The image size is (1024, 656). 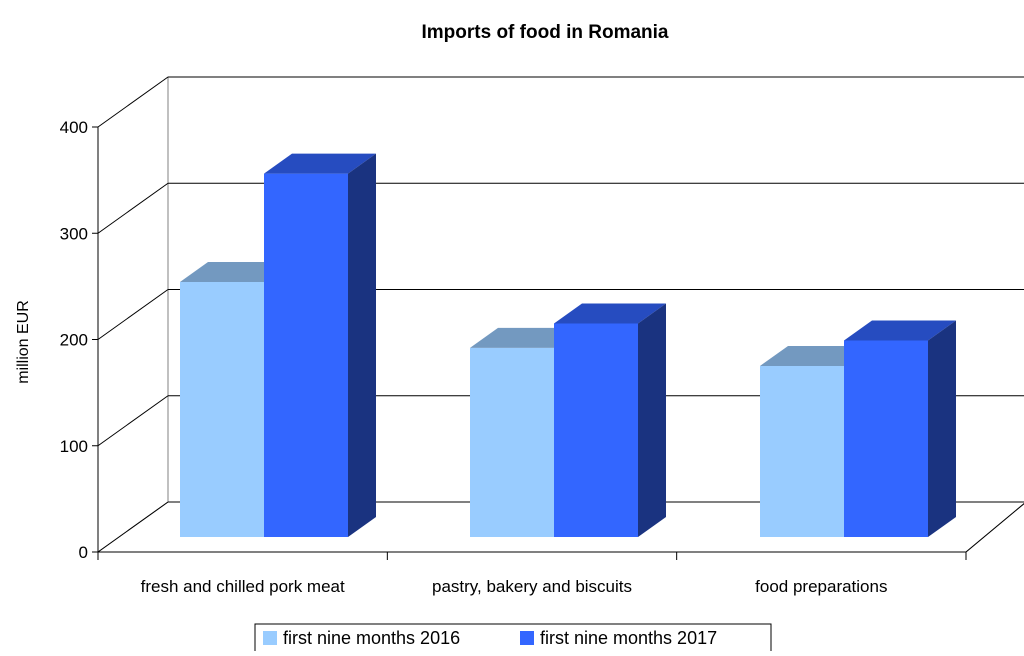 I want to click on y-tick-label: 100, so click(x=74, y=446).